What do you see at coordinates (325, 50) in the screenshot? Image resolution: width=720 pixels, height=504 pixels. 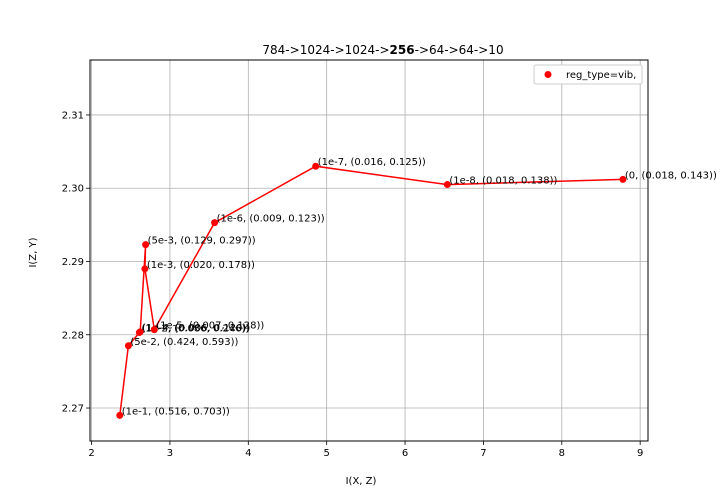 I see `title-segment: 784->1024->1024->` at bounding box center [325, 50].